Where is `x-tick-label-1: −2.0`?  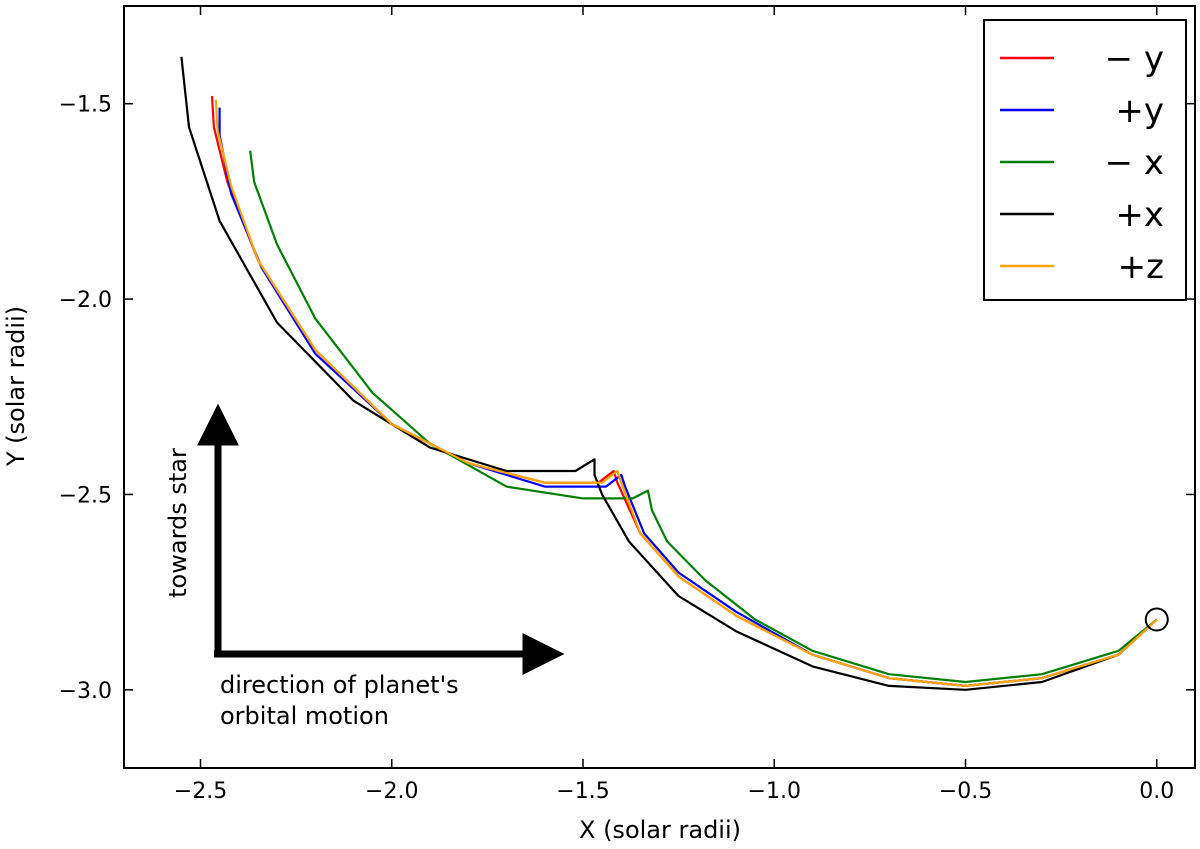 x-tick-label-1: −2.0 is located at coordinates (391, 791).